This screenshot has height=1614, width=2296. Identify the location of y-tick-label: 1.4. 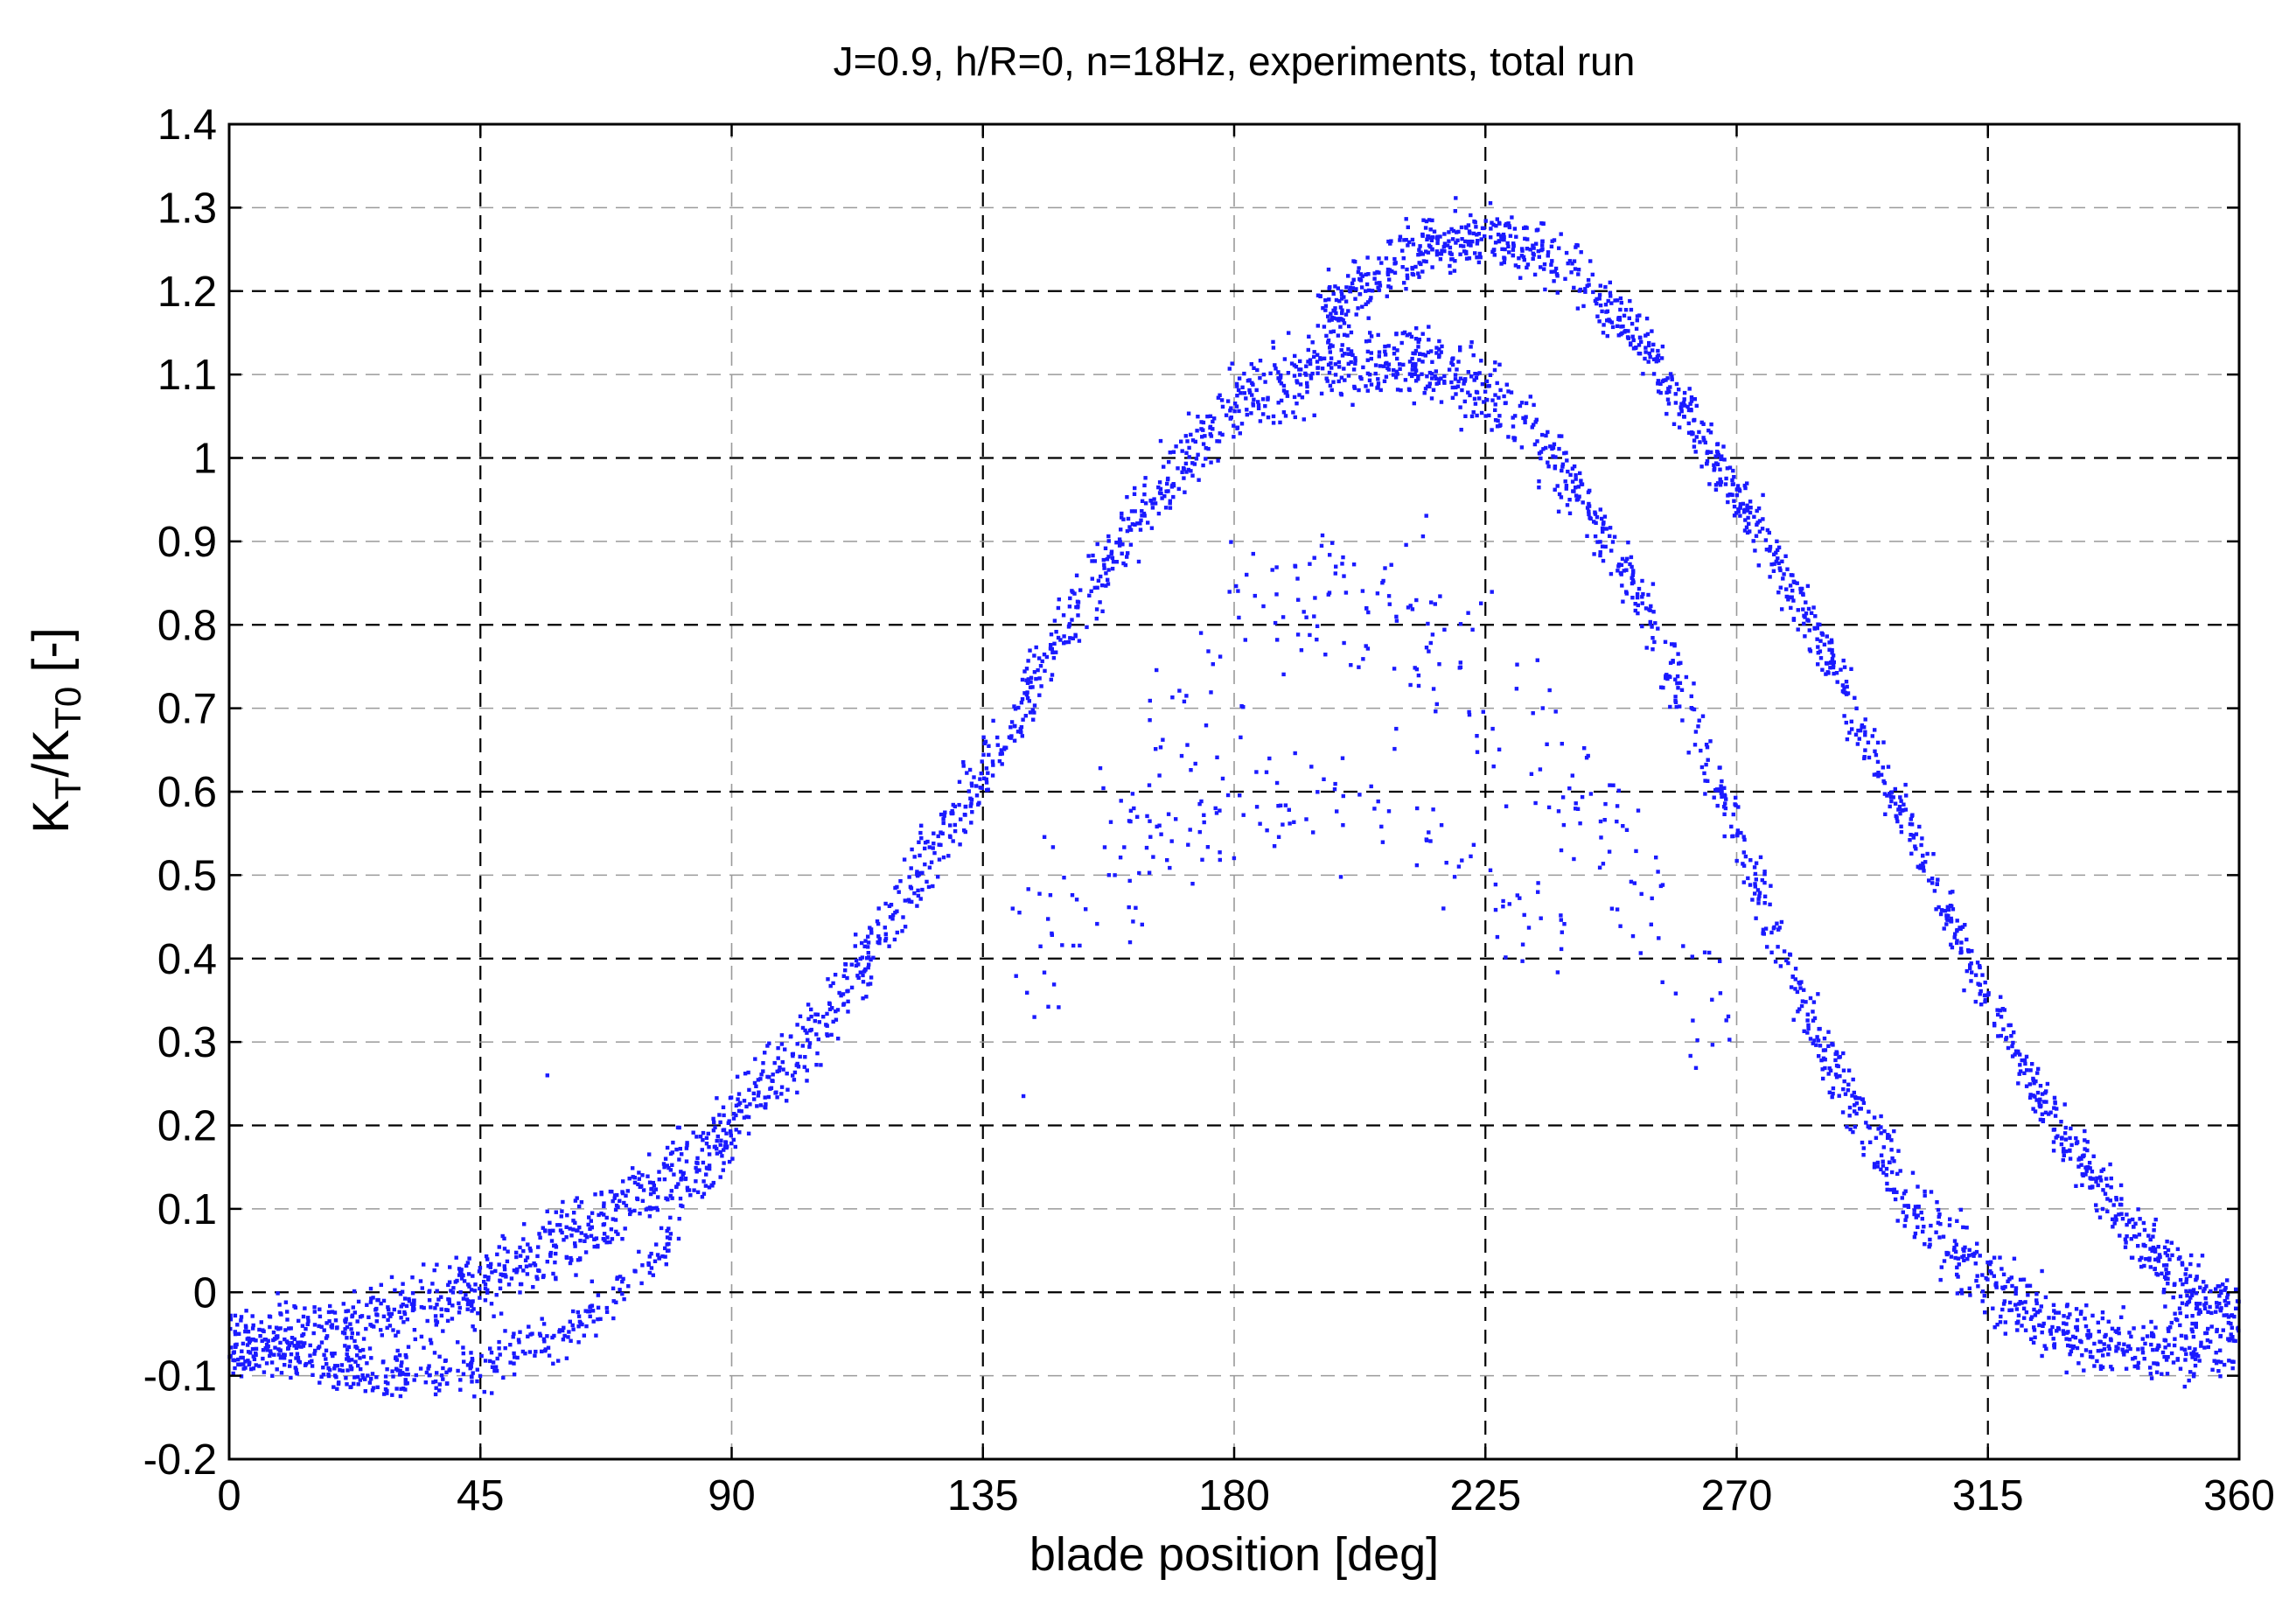
(187, 125).